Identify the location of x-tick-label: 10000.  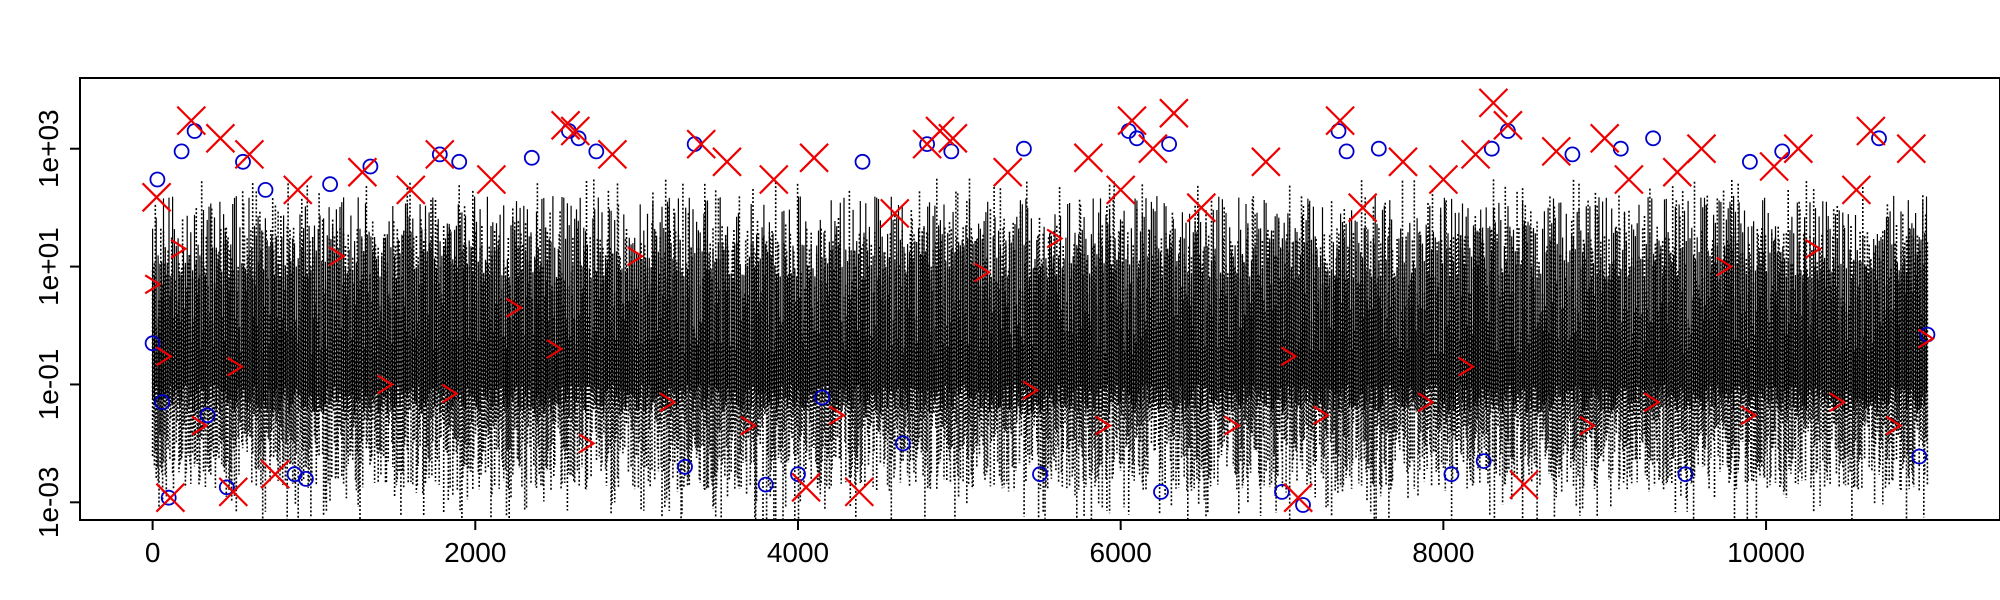
(1766, 552).